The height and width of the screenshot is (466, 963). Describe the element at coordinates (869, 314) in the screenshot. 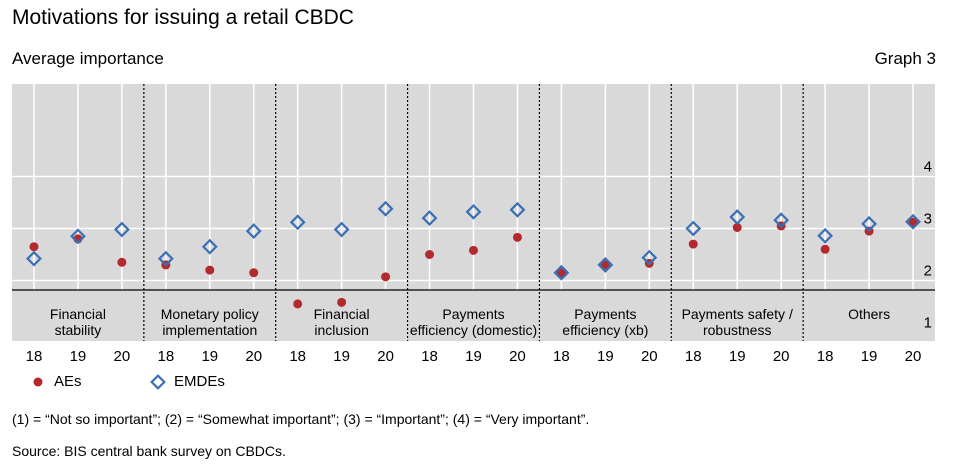

I see `group-label: Others` at that location.